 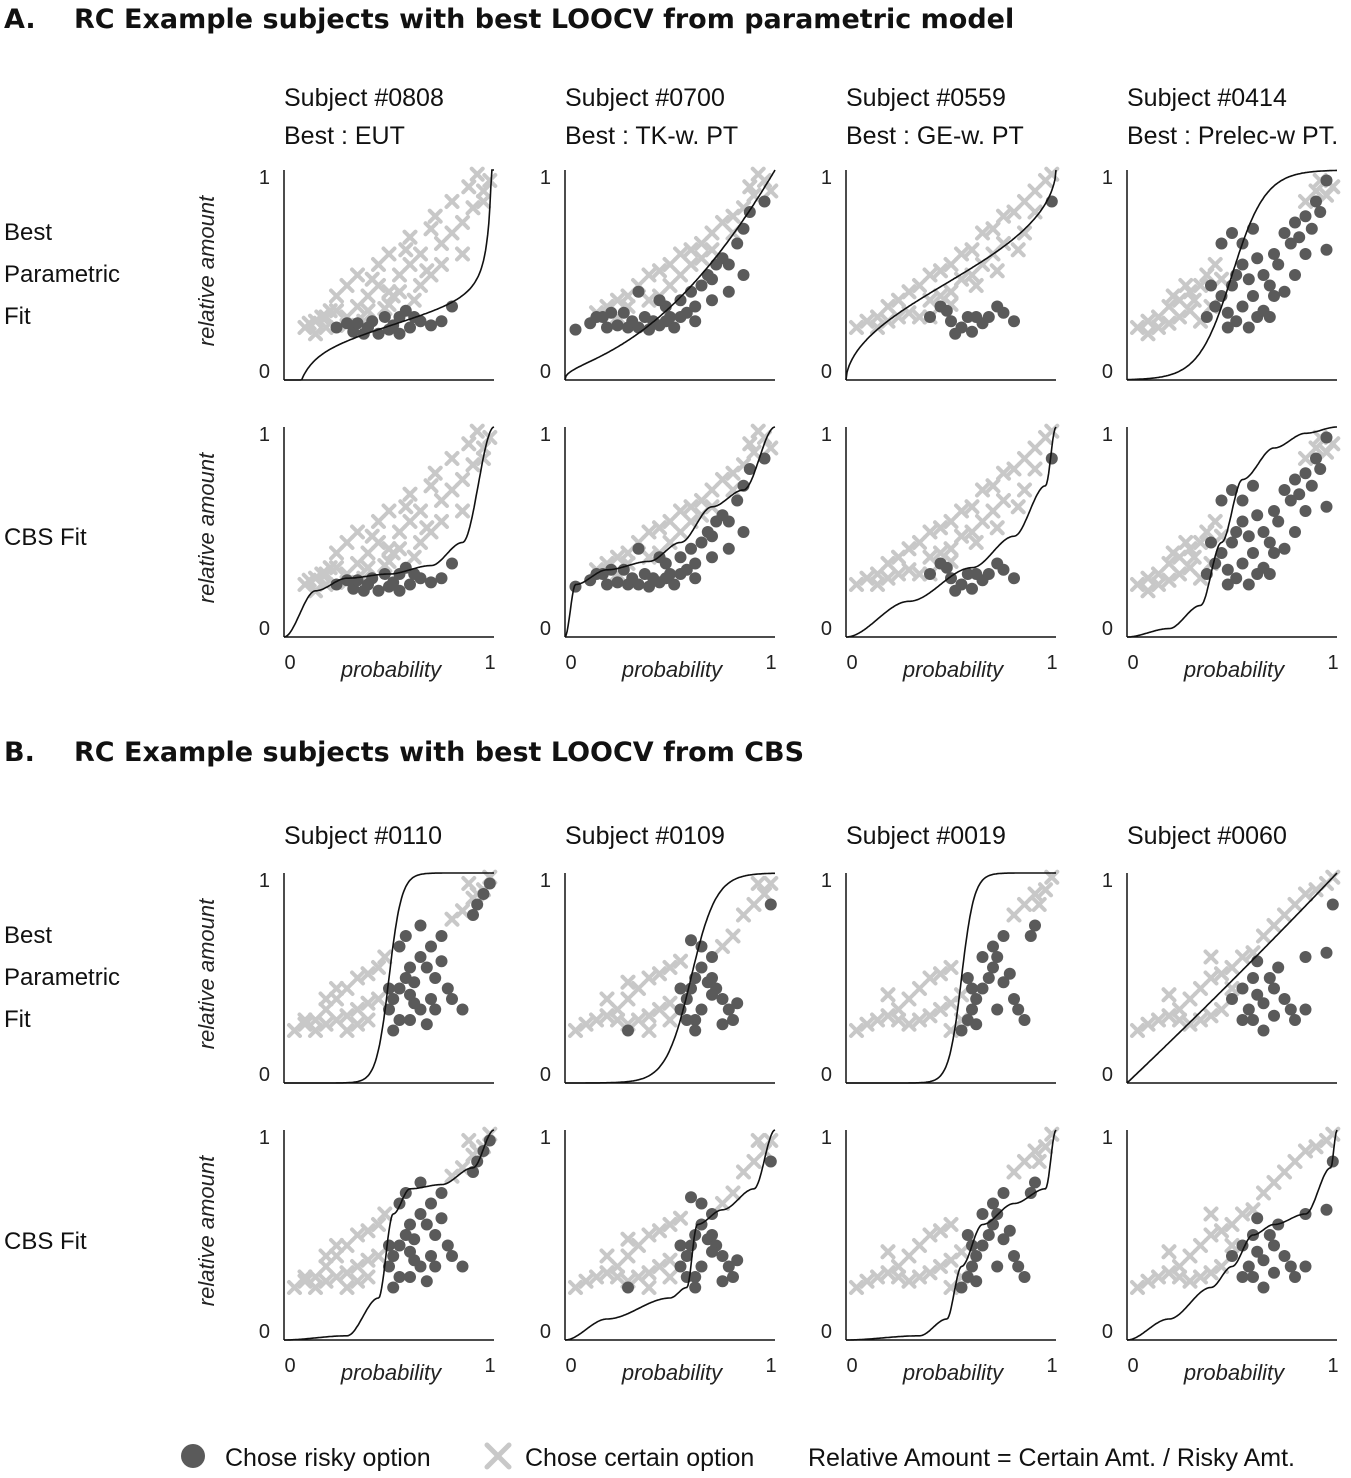 I want to click on chart-panel: 10, so click(x=1221, y=275).